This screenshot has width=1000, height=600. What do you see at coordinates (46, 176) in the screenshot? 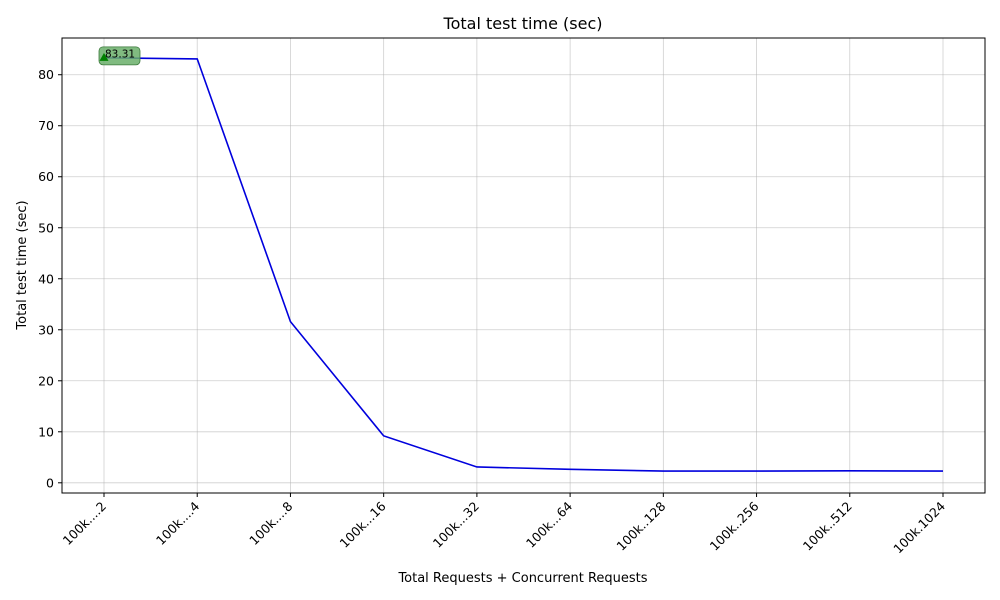
I see `y-tick-label: 60` at bounding box center [46, 176].